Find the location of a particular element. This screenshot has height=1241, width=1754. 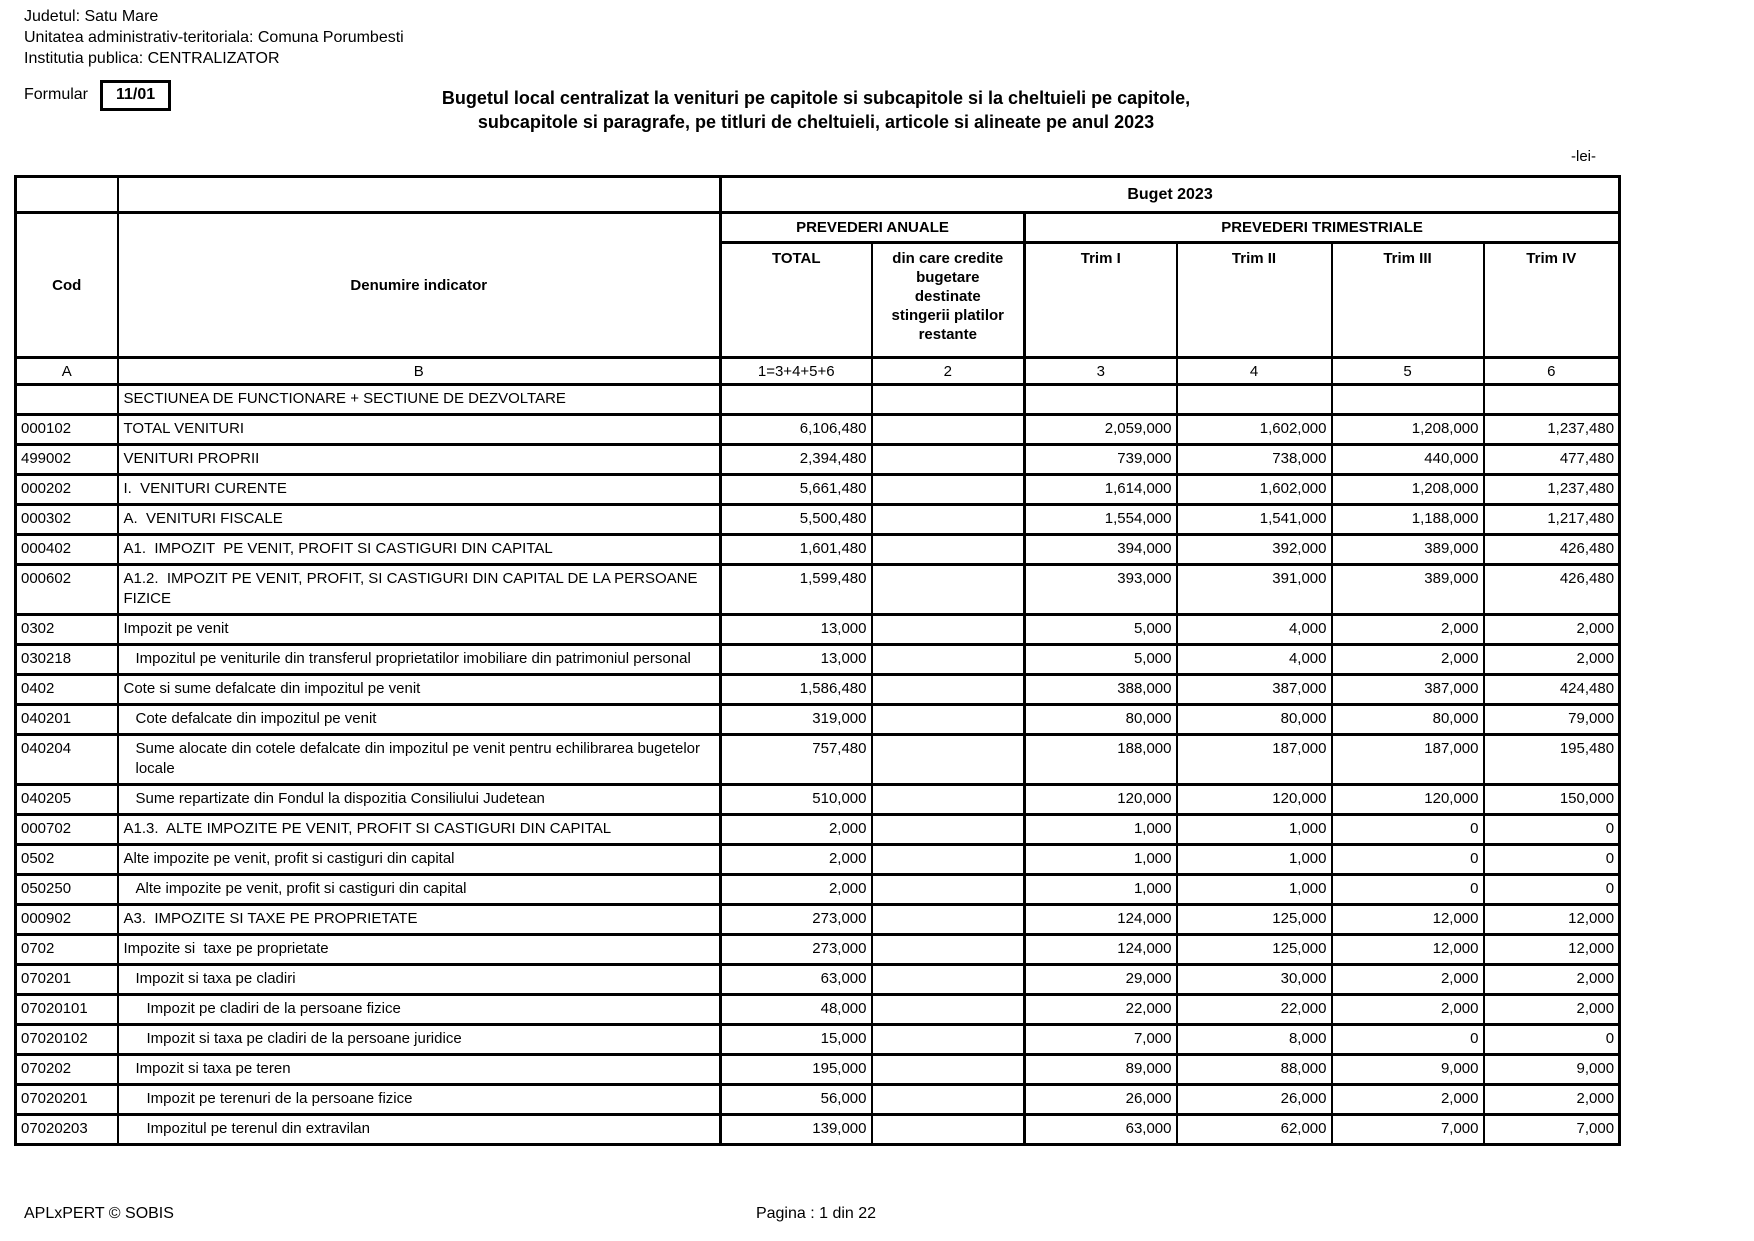

row-trim2-cell: 738,000 is located at coordinates (1254, 459).